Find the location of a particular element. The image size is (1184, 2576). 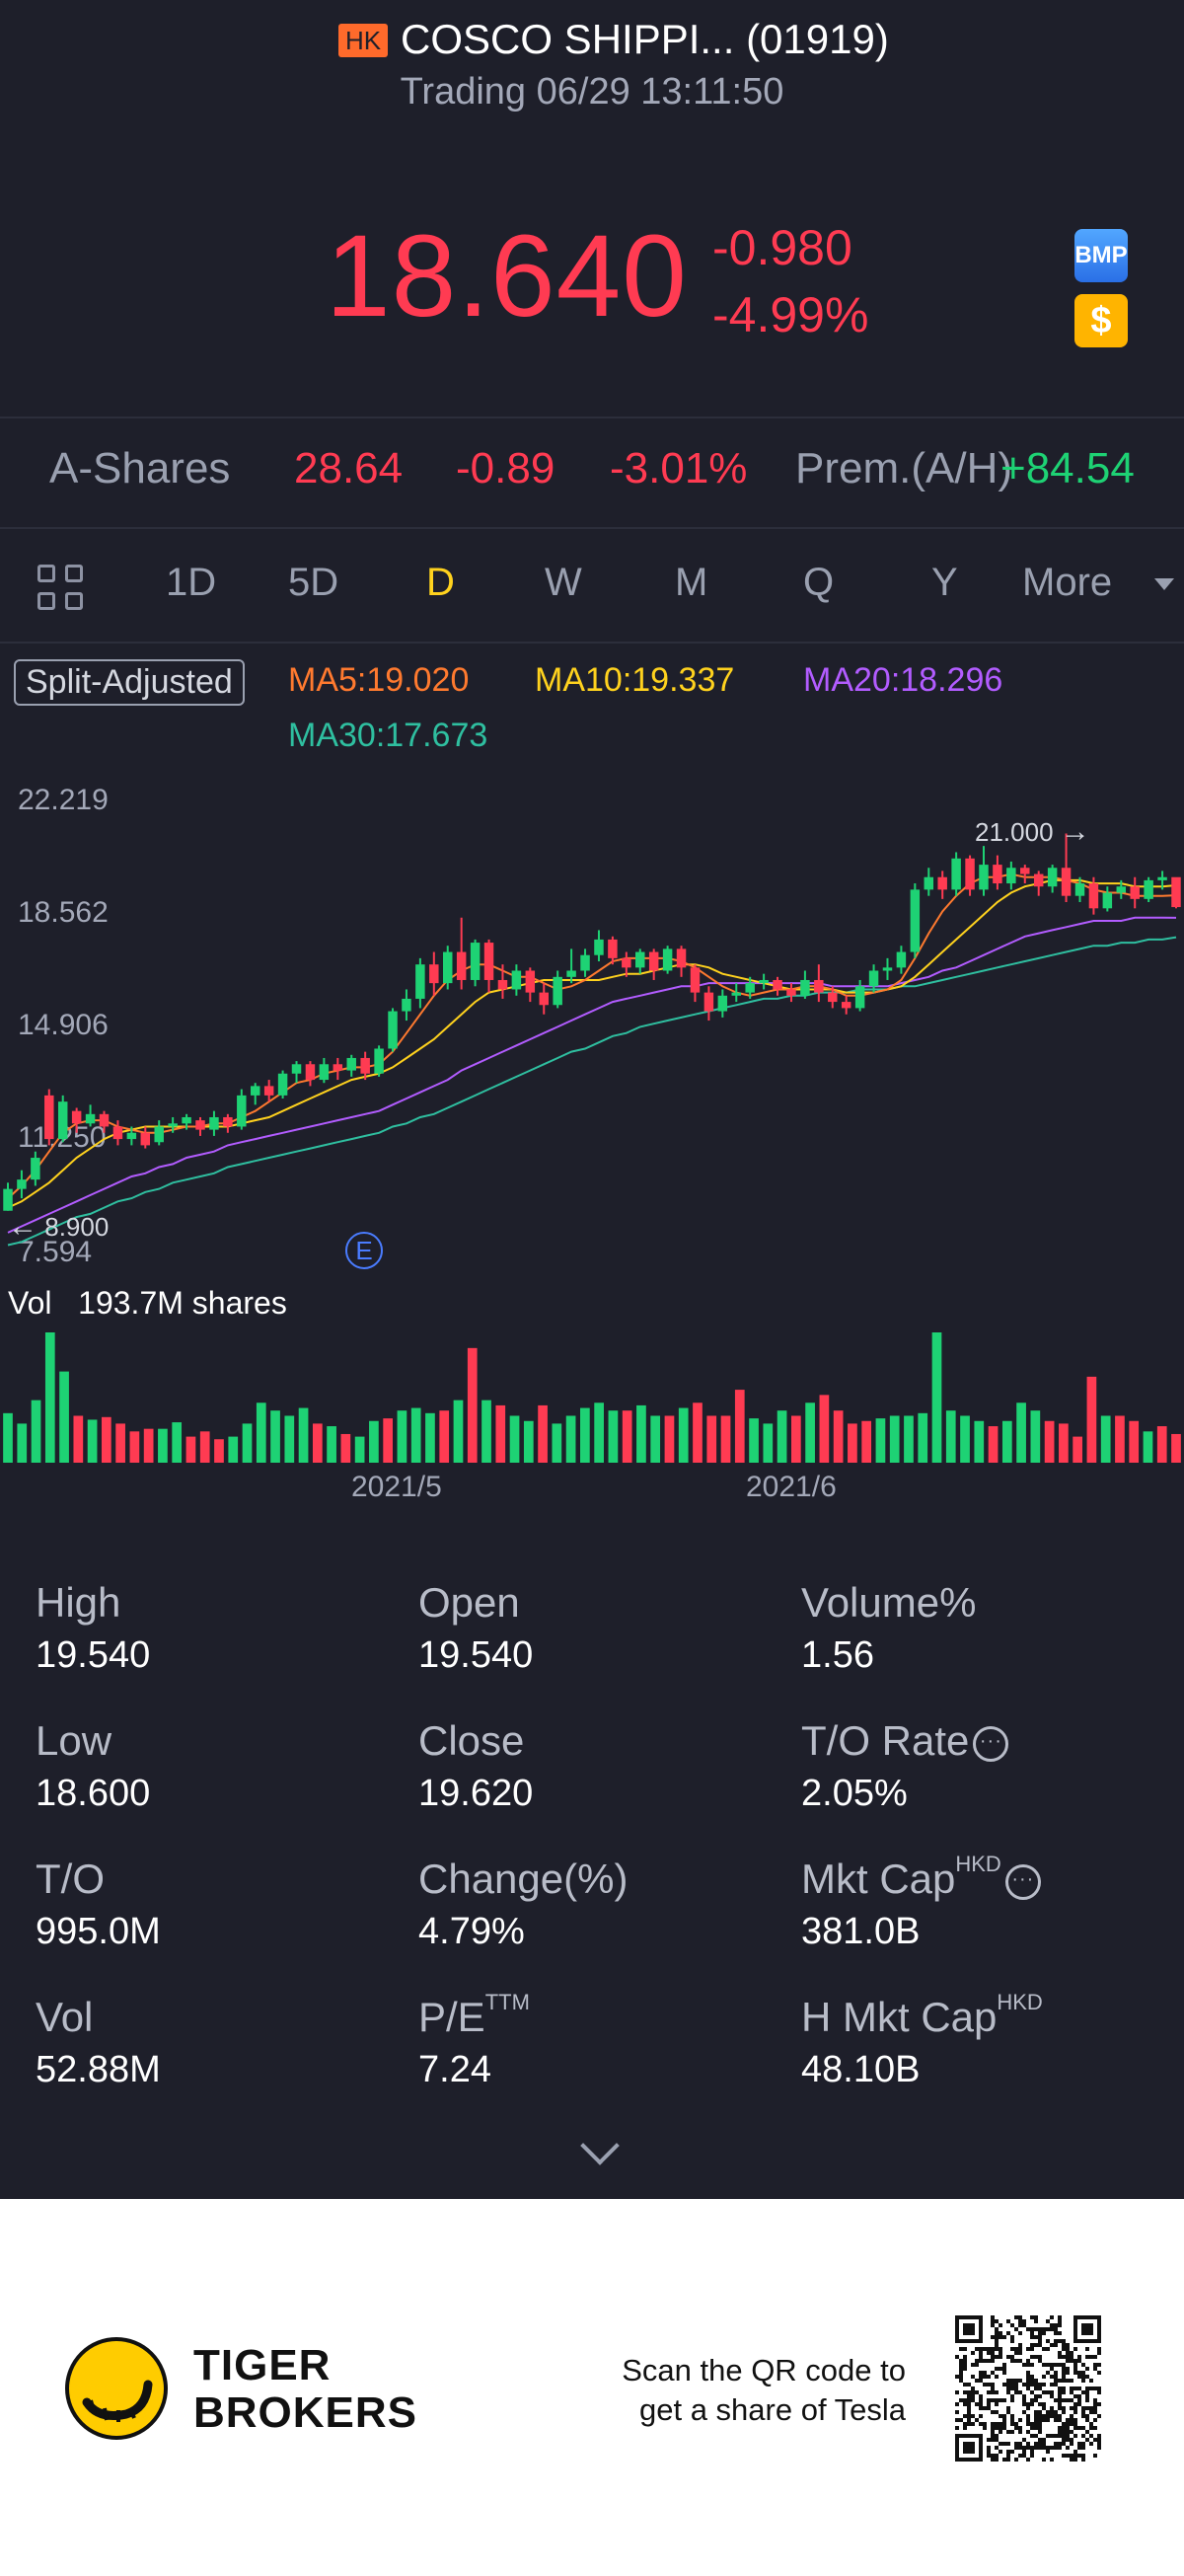

ma30-label: MA30:17.673 is located at coordinates (388, 735).